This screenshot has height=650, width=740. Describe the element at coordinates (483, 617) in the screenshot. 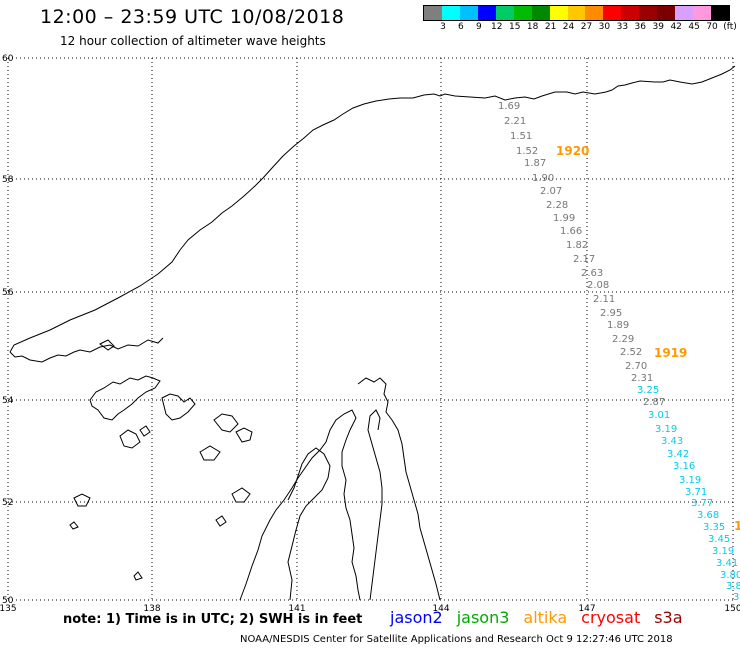

I see `satellite-label-jason3: jason3` at that location.